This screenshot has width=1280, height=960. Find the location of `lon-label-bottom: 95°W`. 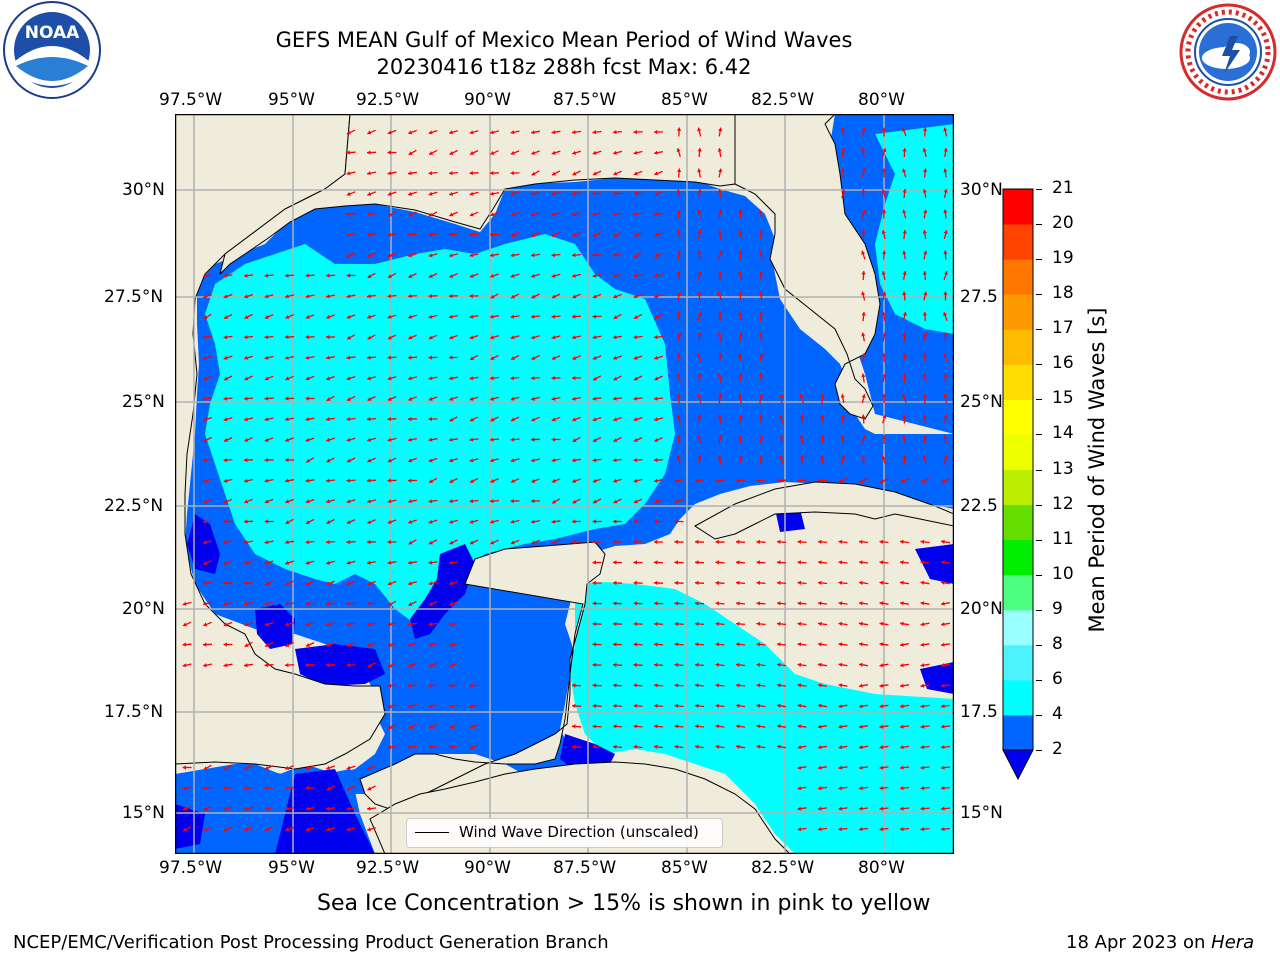

lon-label-bottom: 95°W is located at coordinates (291, 868).